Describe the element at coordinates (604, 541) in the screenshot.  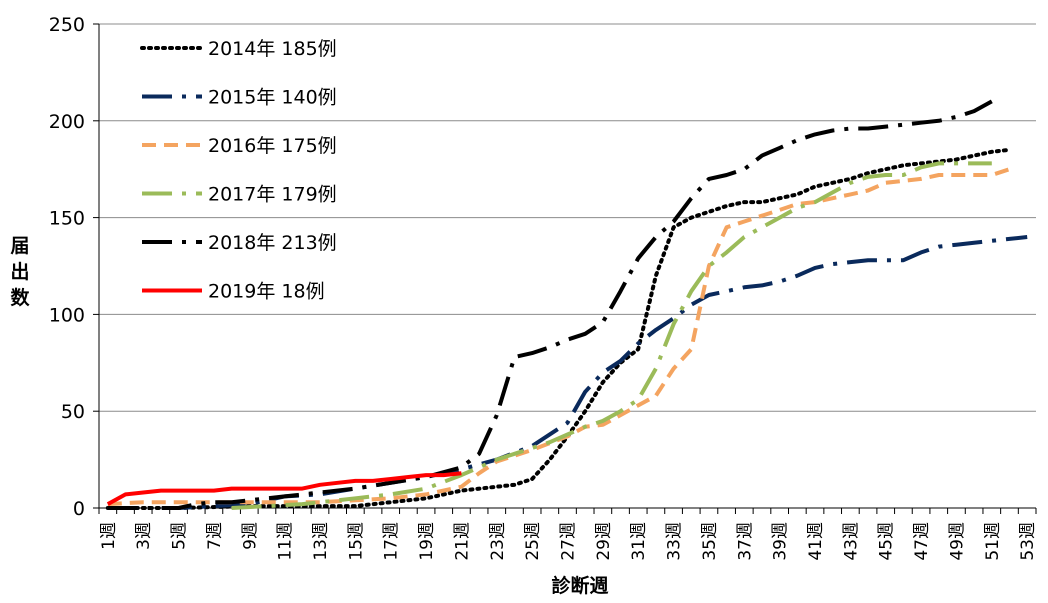
I see `x-tick-label: 29週` at that location.